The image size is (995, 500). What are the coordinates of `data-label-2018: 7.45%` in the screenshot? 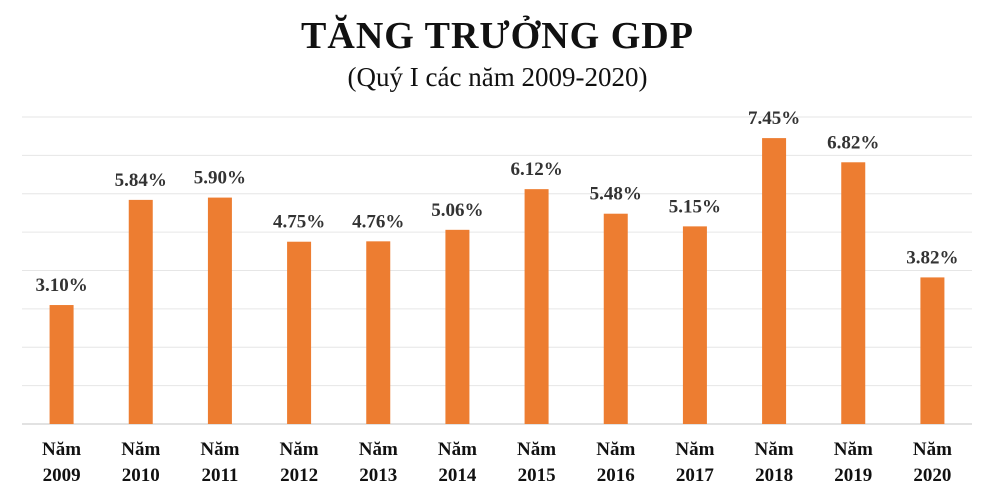 It's located at (774, 118).